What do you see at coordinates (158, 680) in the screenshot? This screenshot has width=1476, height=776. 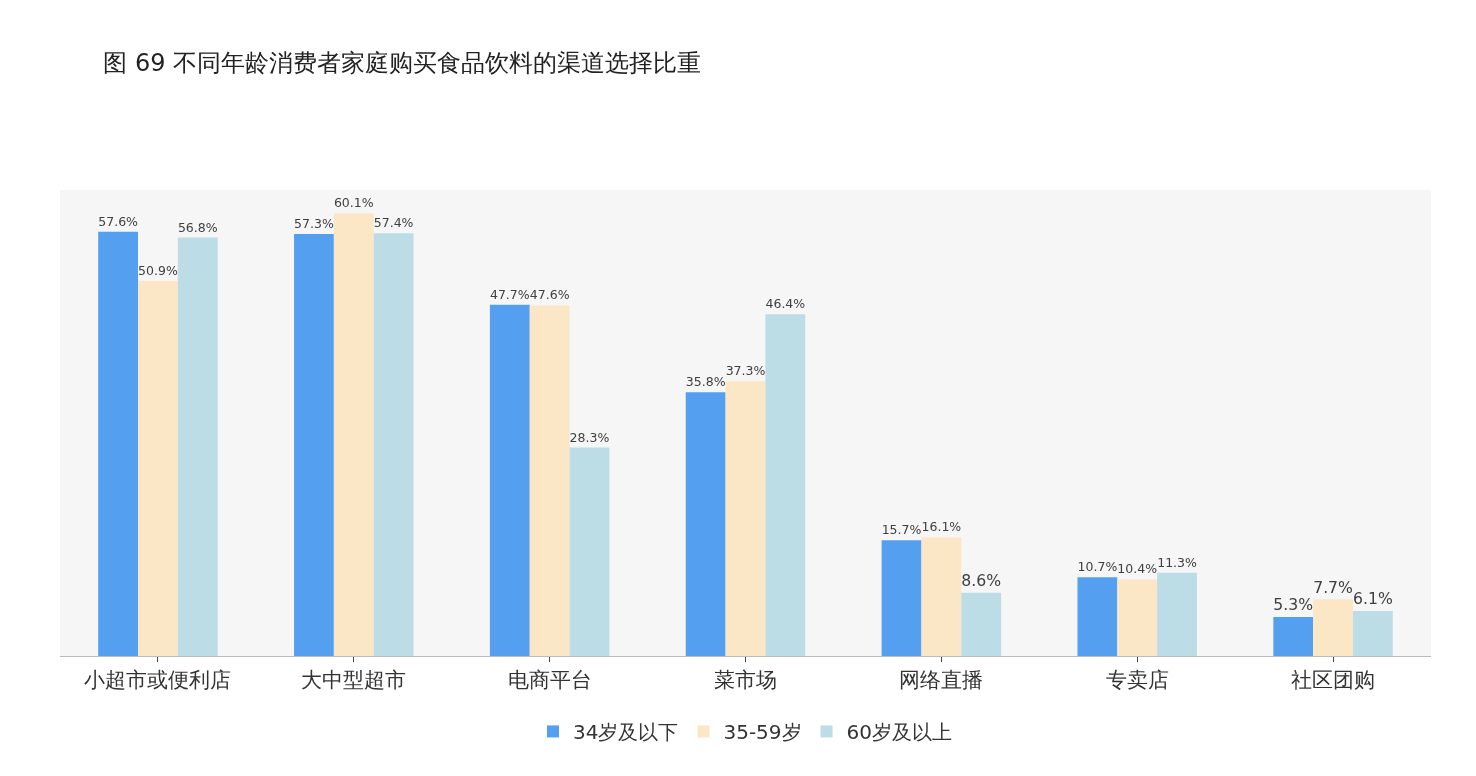 I see `x-tick-label: 小超市或便利店` at bounding box center [158, 680].